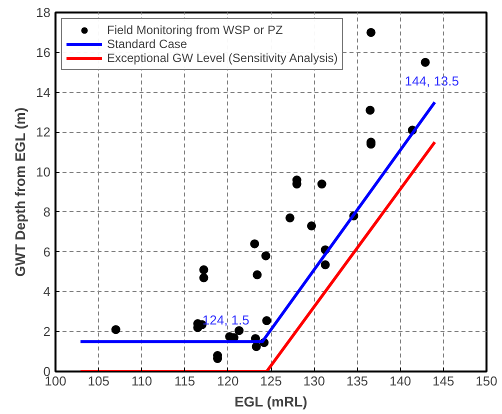 This screenshot has height=414, width=502. Describe the element at coordinates (271, 381) in the screenshot. I see `x-tick-label: 125` at that location.